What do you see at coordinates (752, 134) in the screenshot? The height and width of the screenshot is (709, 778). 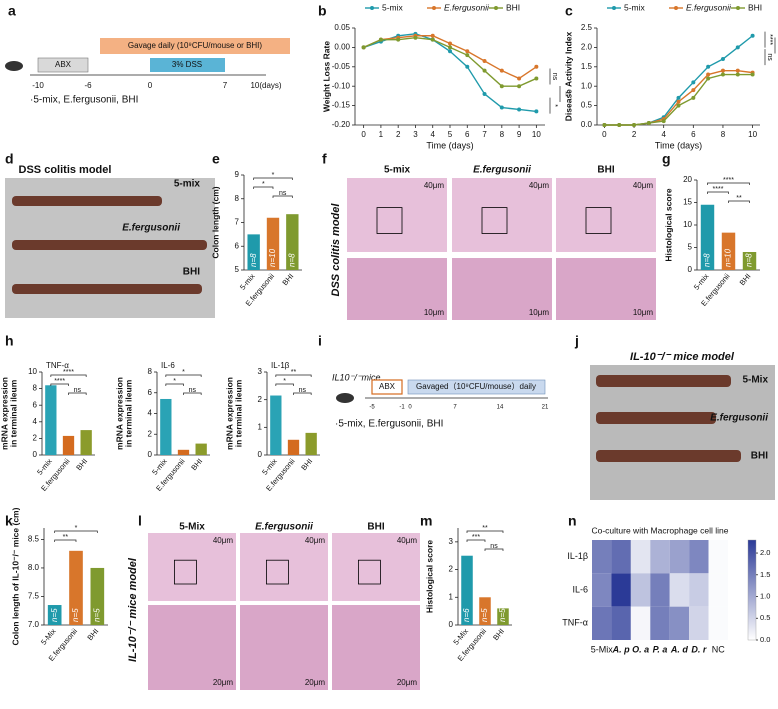 I see `x-tick-label: 10` at bounding box center [752, 134].